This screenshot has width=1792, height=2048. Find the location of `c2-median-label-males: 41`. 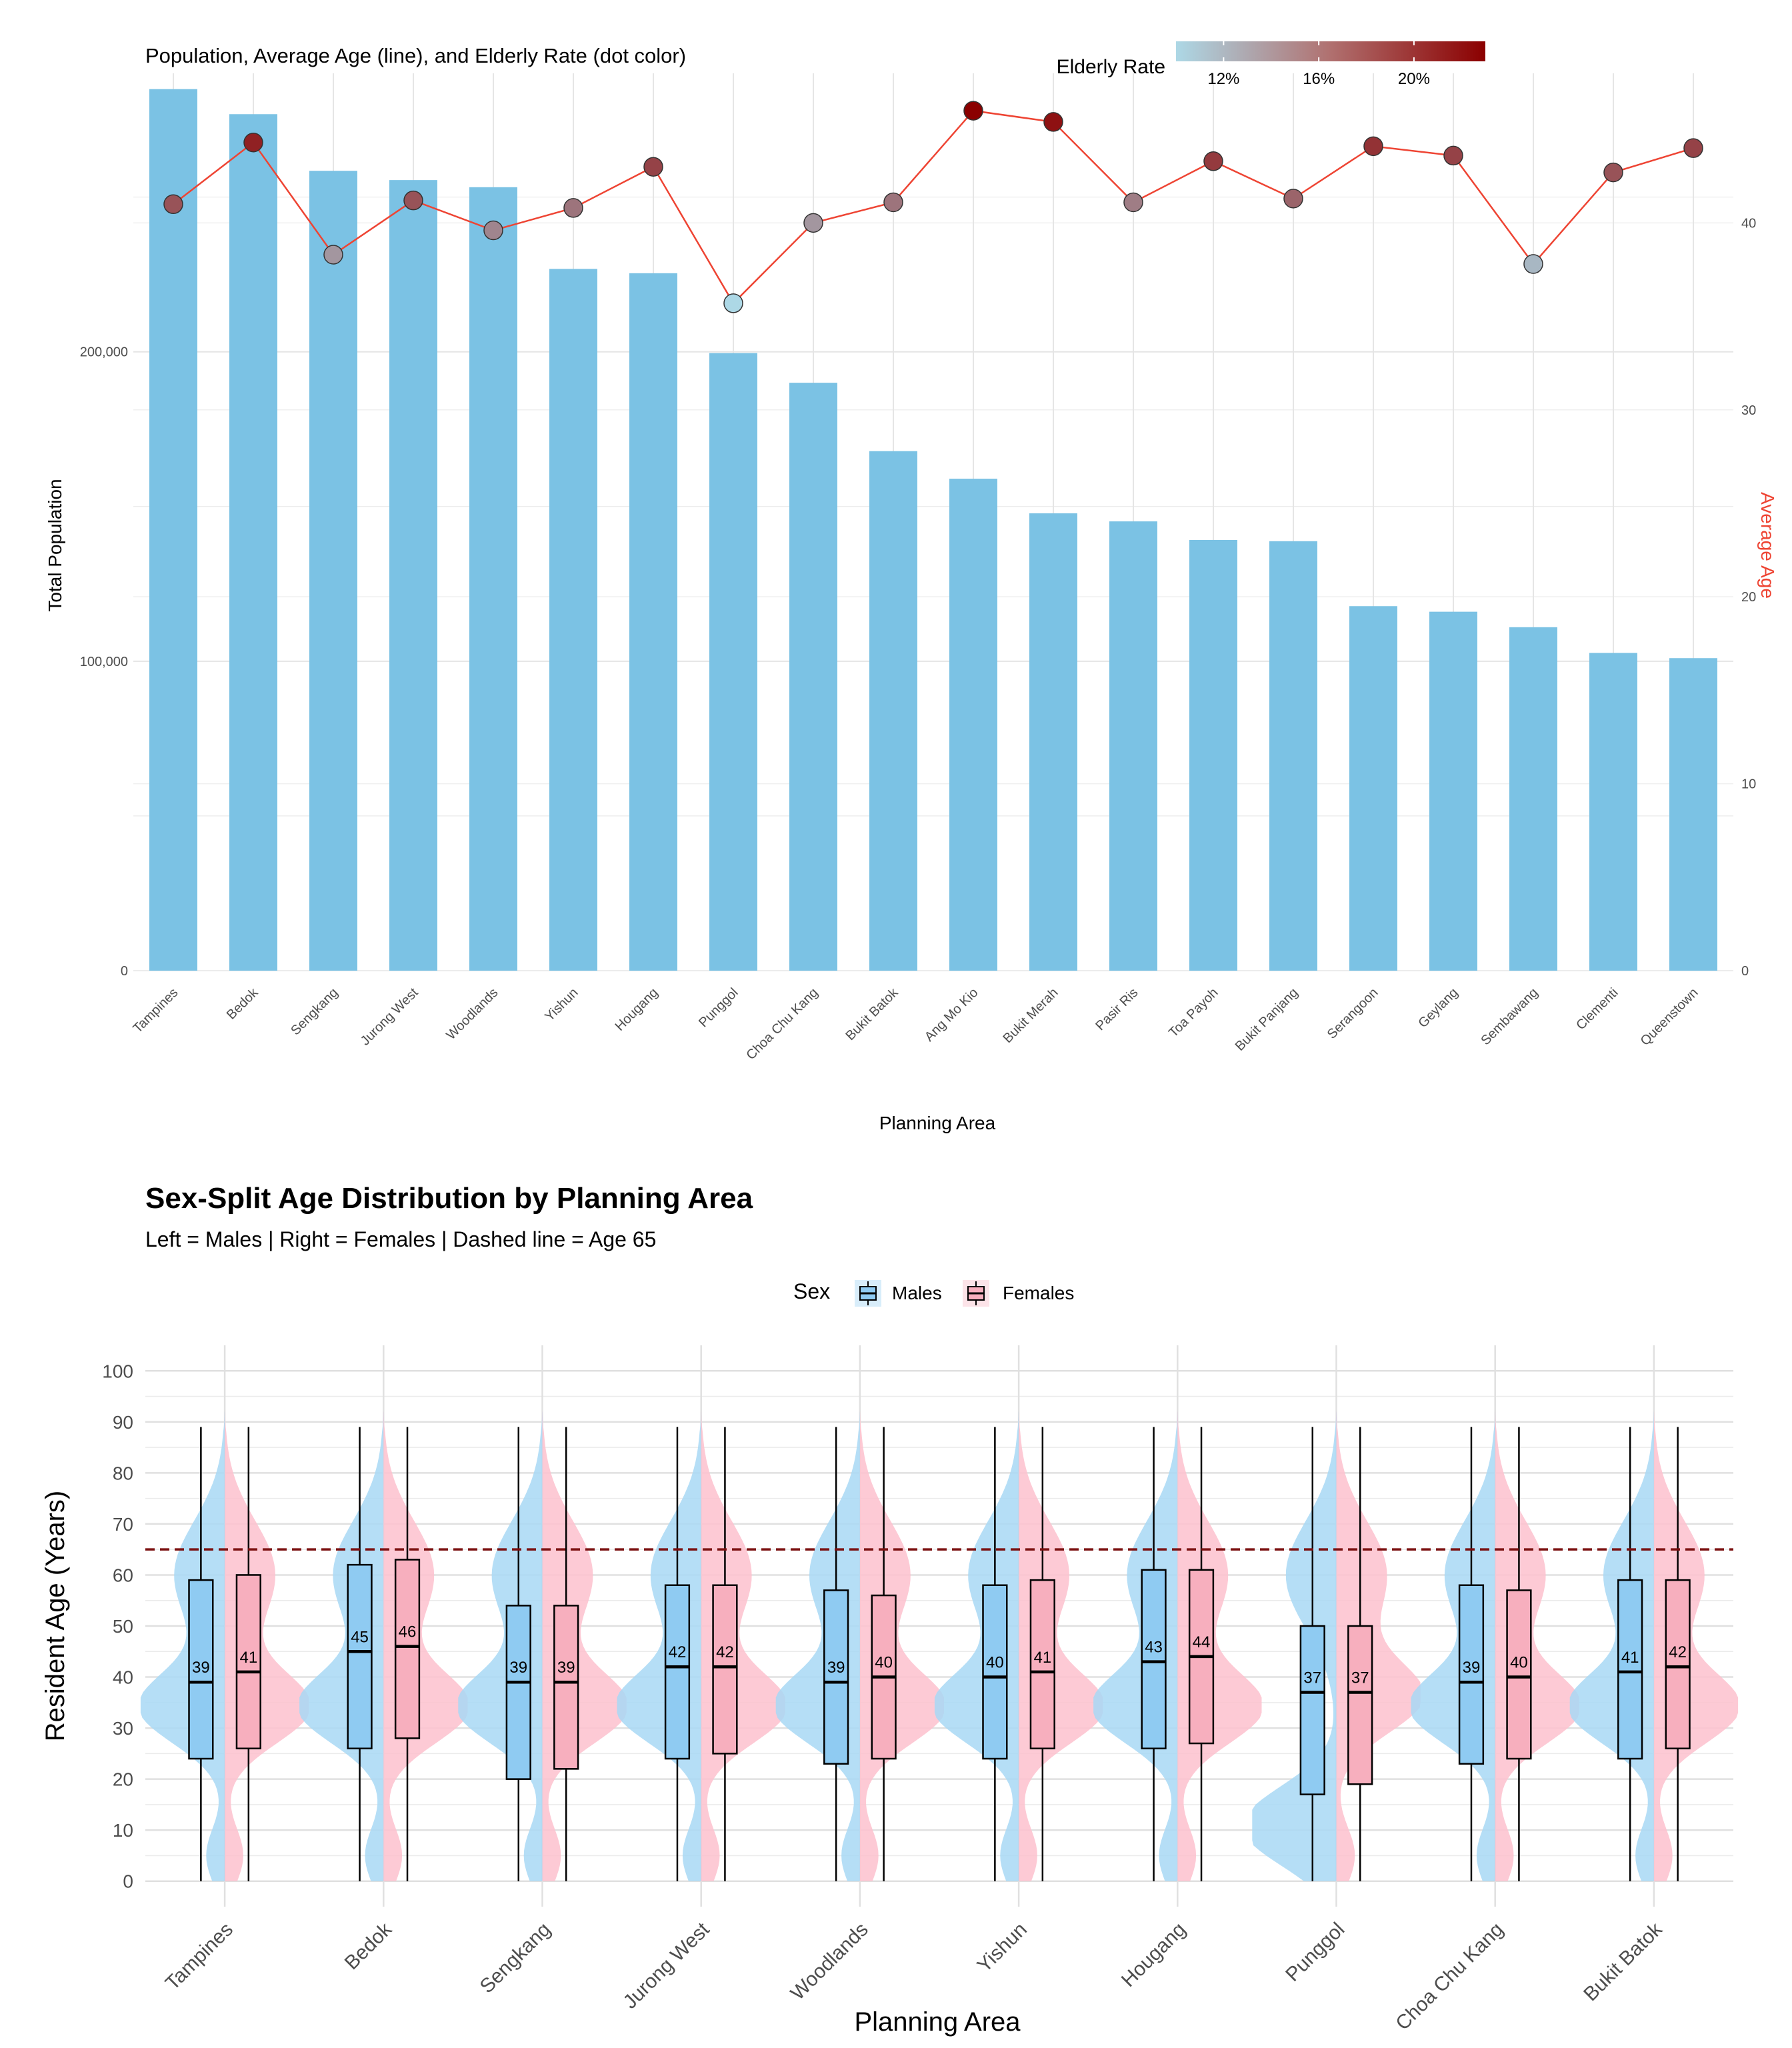

c2-median-label-males: 41 is located at coordinates (1630, 1658).